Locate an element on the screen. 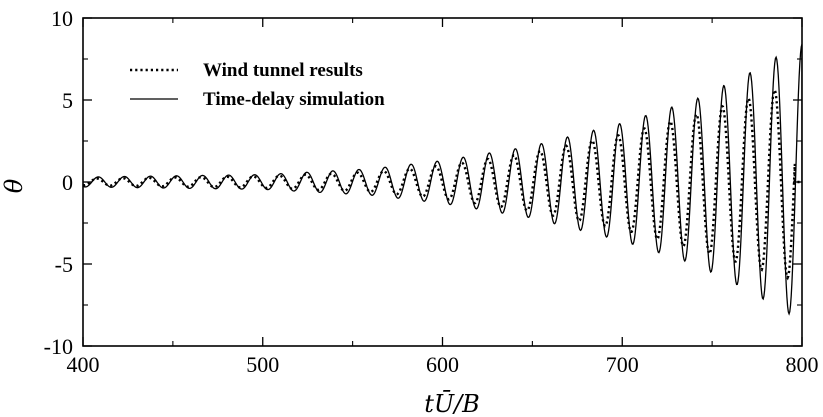 Image resolution: width=823 pixels, height=417 pixels. y-tick-label: 10 is located at coordinates (62, 18).